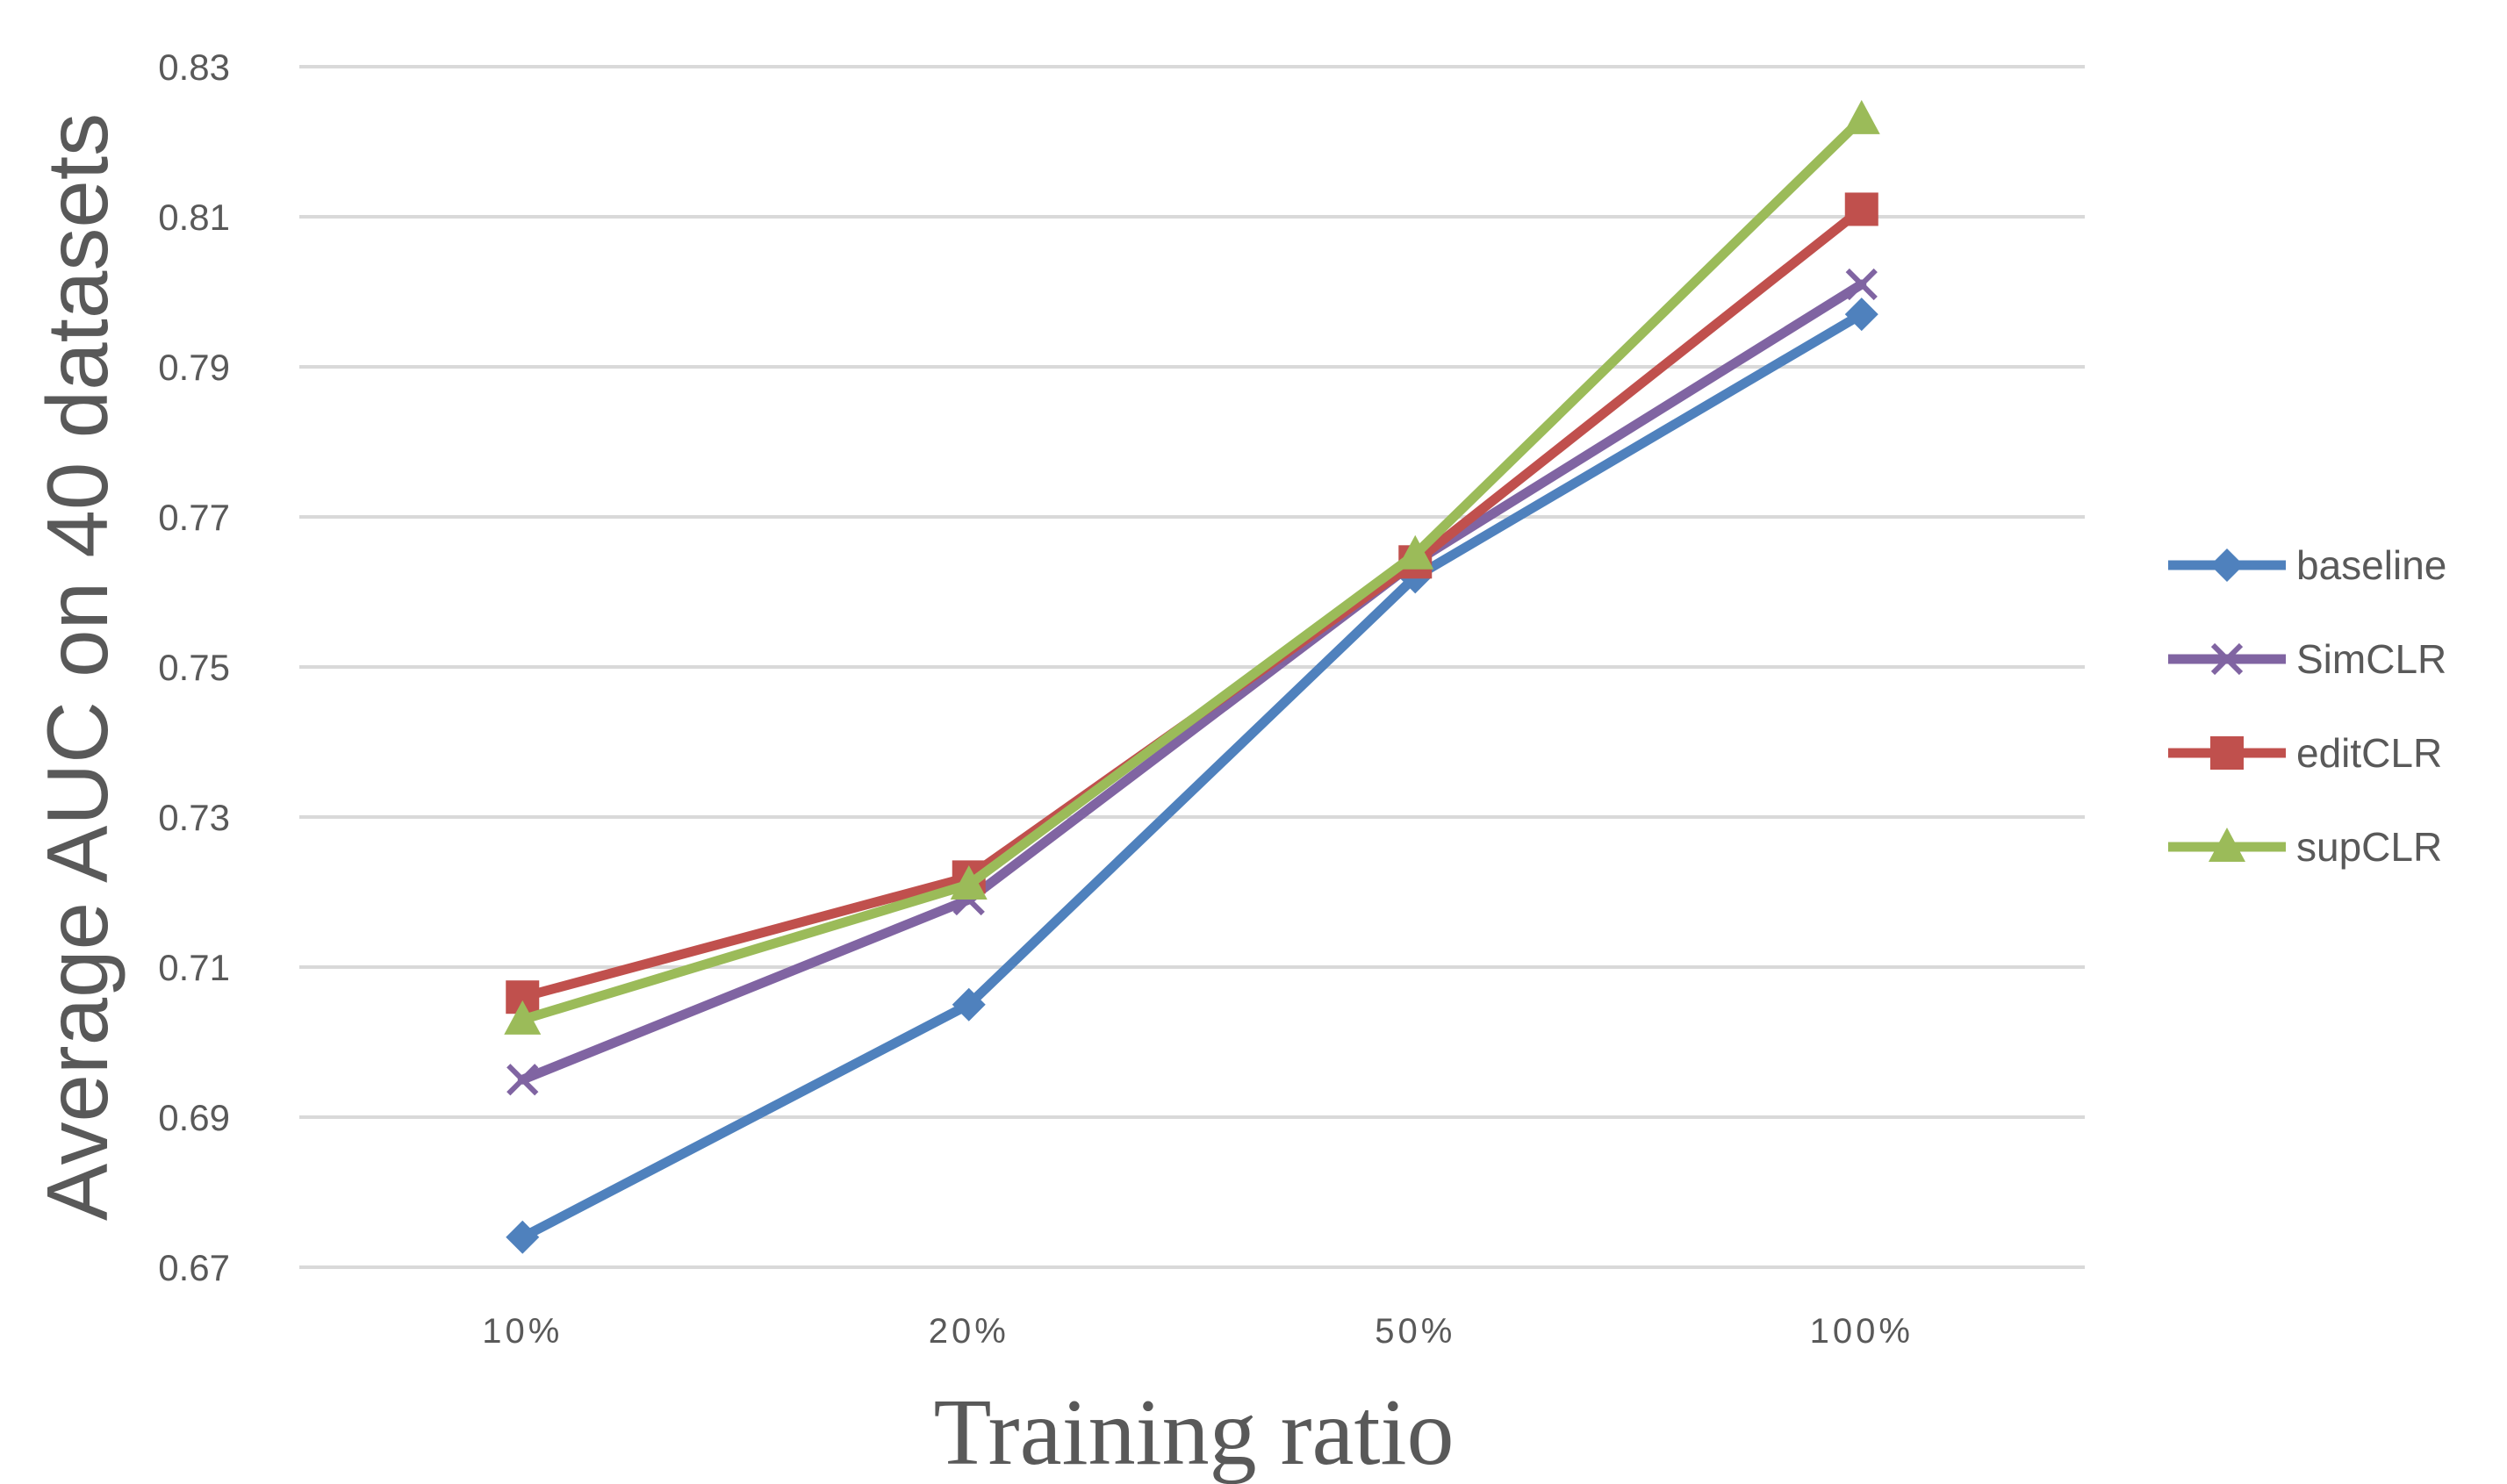 The height and width of the screenshot is (1484, 2507). I want to click on x-tick-label: 10%, so click(522, 1331).